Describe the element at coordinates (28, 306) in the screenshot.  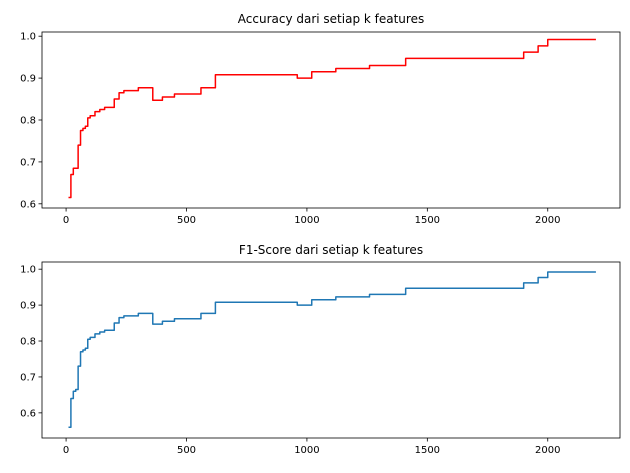
I see `f1-score-y-tick-label: 0.9` at that location.